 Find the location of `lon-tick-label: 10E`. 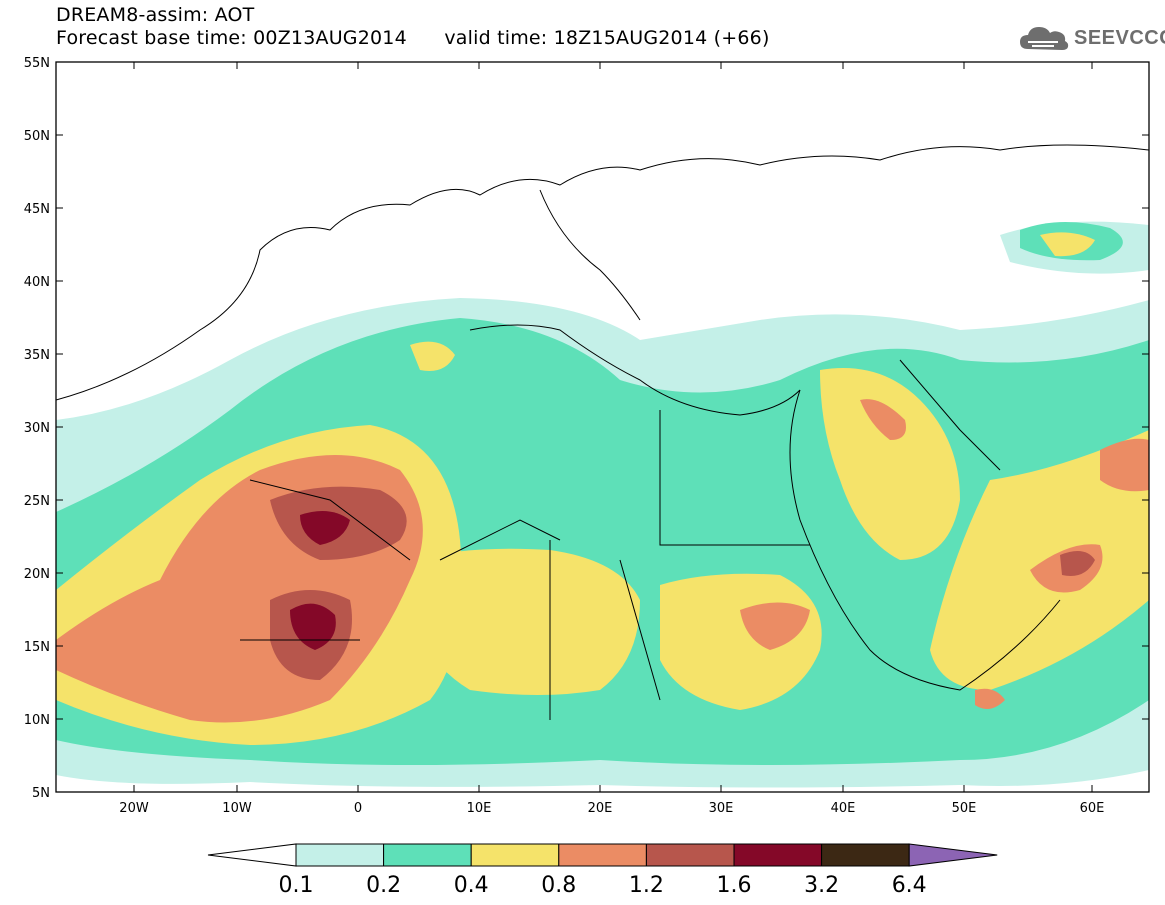

lon-tick-label: 10E is located at coordinates (479, 808).